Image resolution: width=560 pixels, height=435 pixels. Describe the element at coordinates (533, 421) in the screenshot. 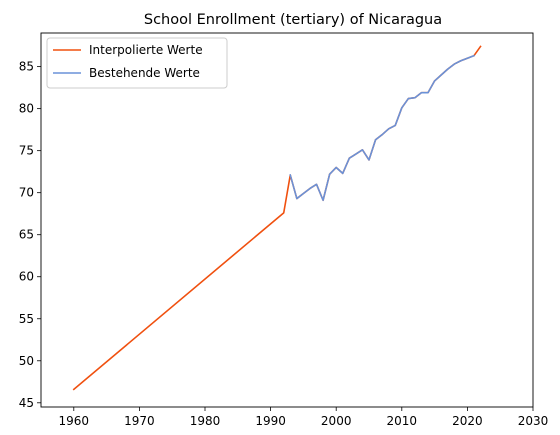

I see `x-tick-label: 2030` at that location.